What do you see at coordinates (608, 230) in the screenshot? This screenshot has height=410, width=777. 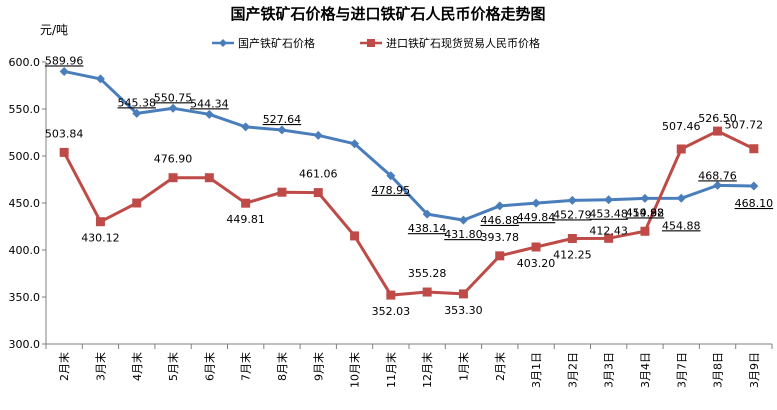 I see `data-label-import: 412.43` at bounding box center [608, 230].